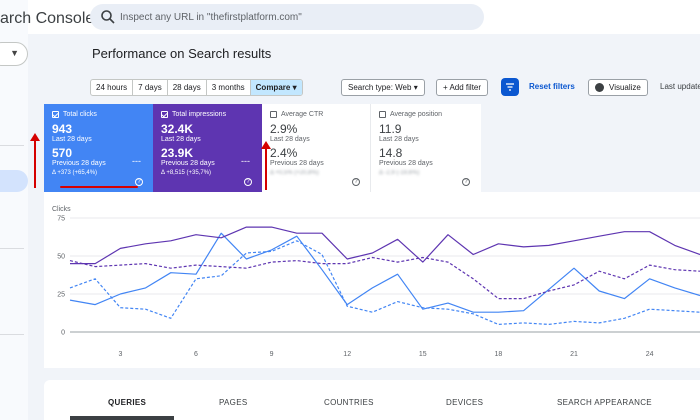  Describe the element at coordinates (604, 402) in the screenshot. I see `tab-search-appearance: SEARCH APPEARANCE` at that location.